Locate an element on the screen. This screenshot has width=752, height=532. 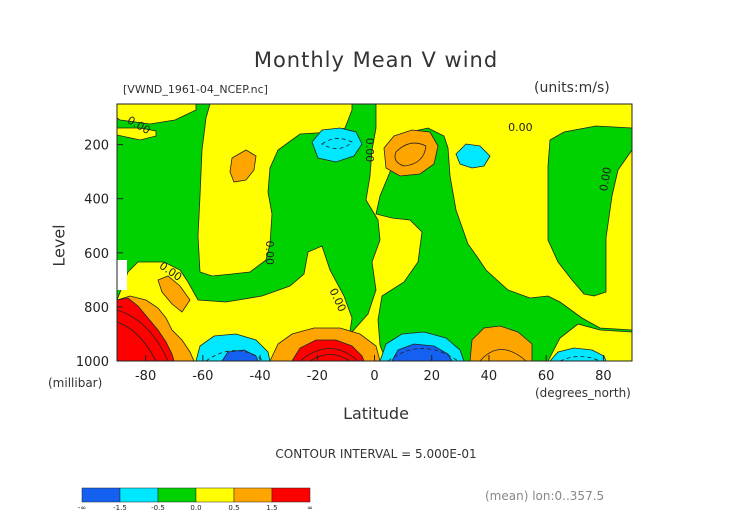
y-tick-label: 1000 is located at coordinates (92, 362).